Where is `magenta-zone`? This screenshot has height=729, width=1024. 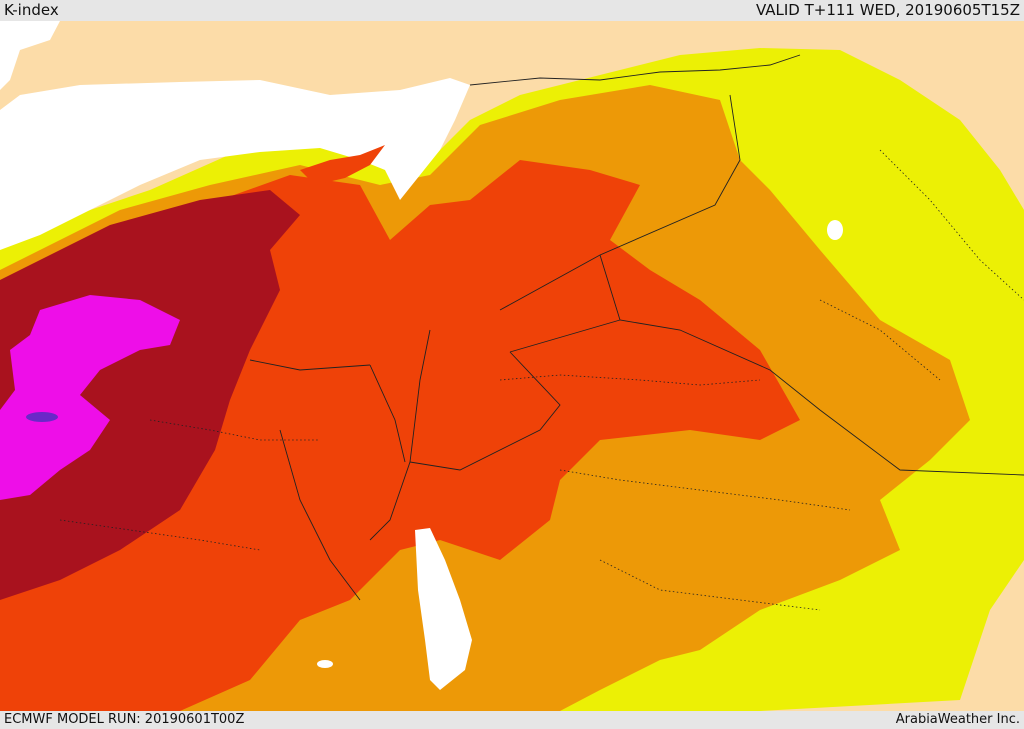 magenta-zone is located at coordinates (90, 397).